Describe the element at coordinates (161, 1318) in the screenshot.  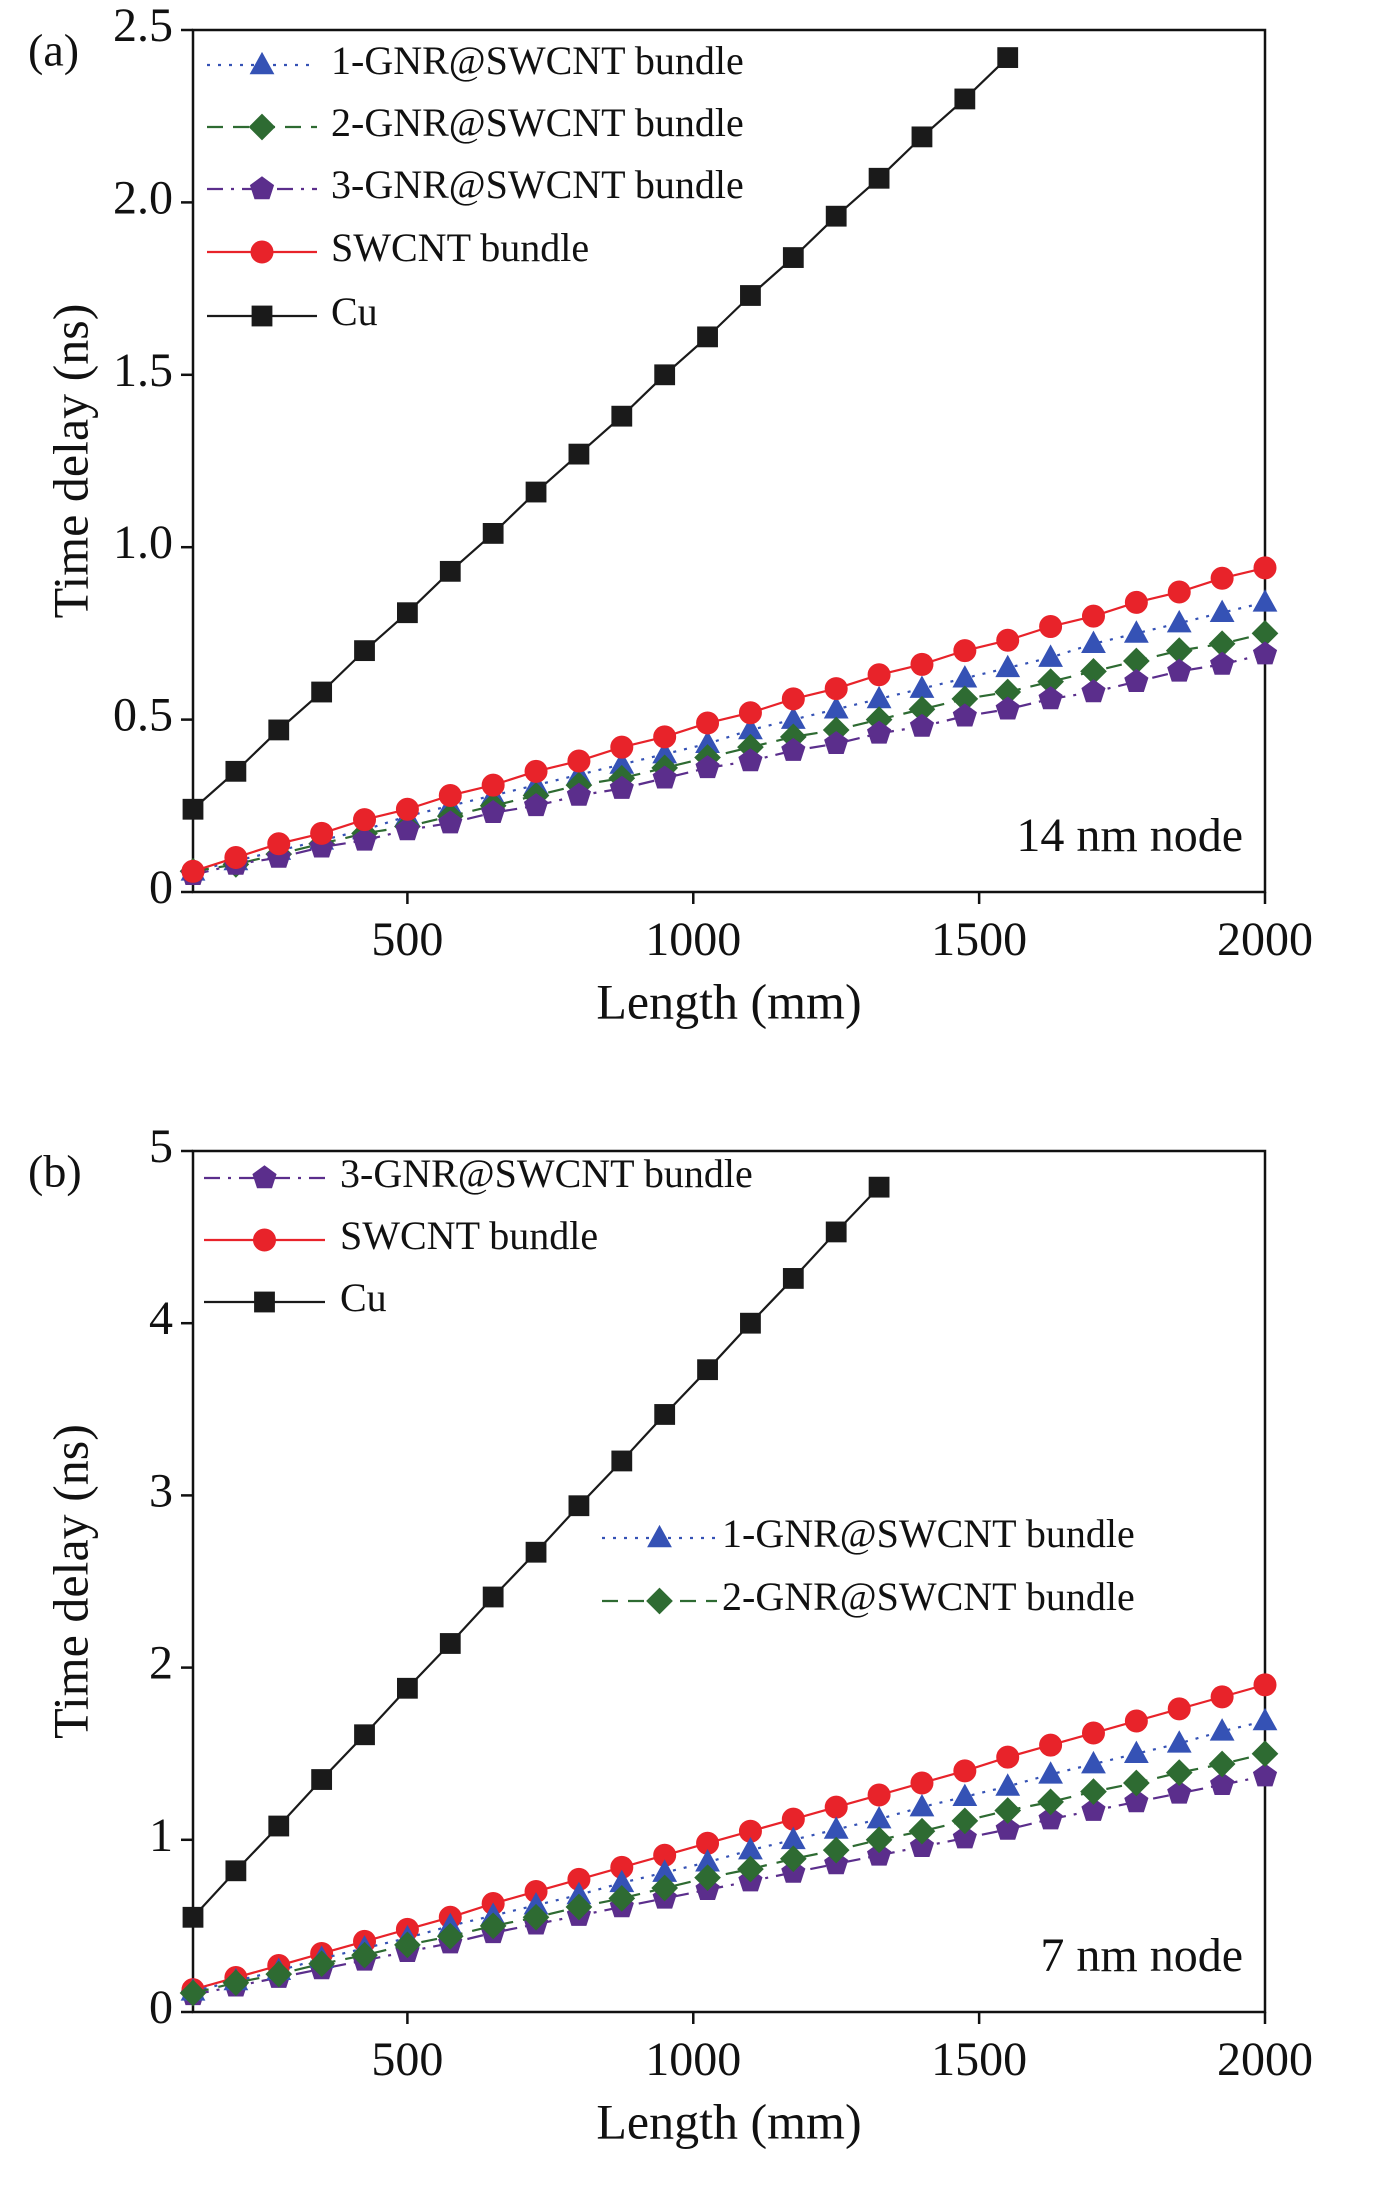
I see `y-tick-label: 4` at that location.